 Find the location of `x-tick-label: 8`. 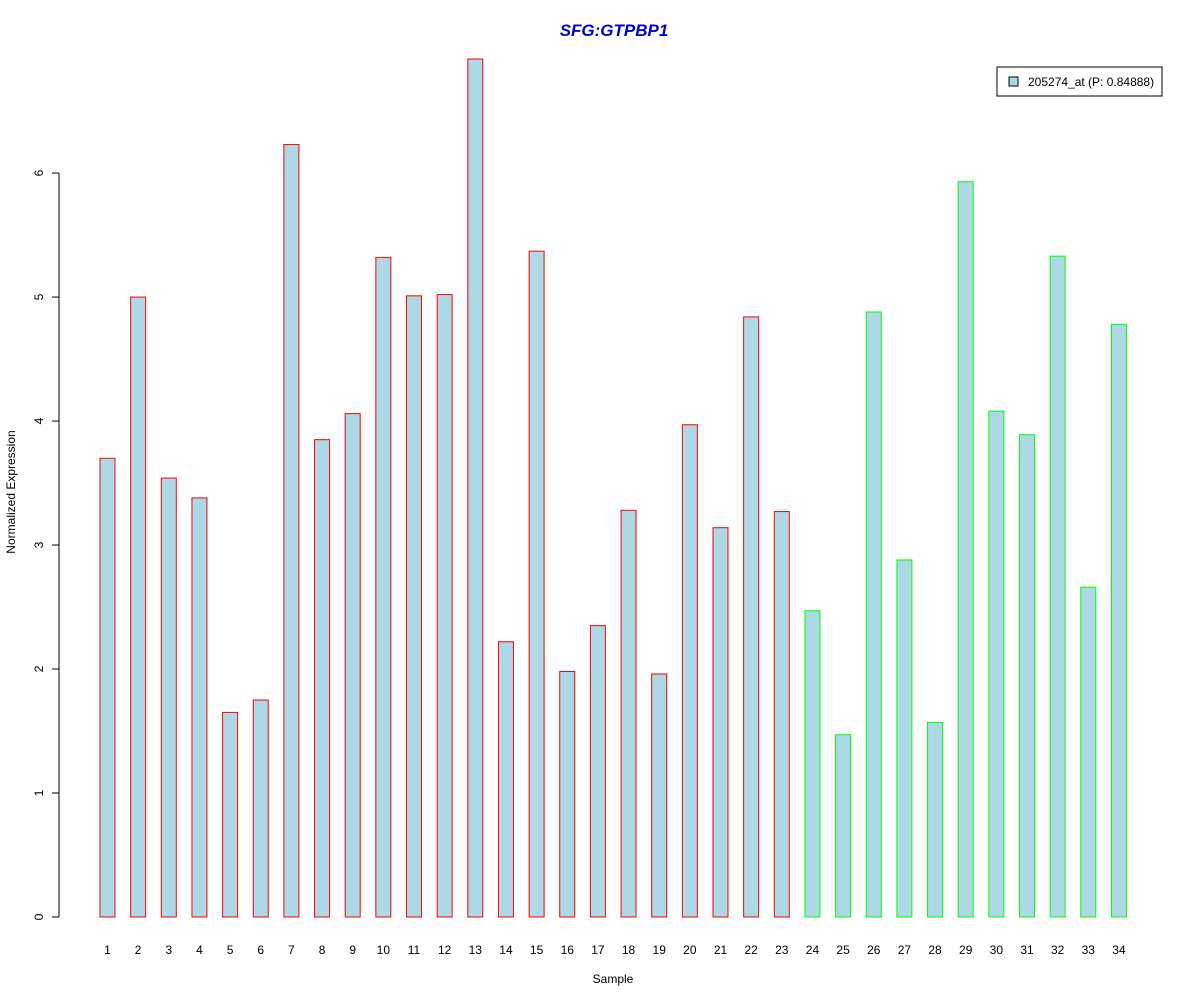

x-tick-label: 8 is located at coordinates (322, 950).